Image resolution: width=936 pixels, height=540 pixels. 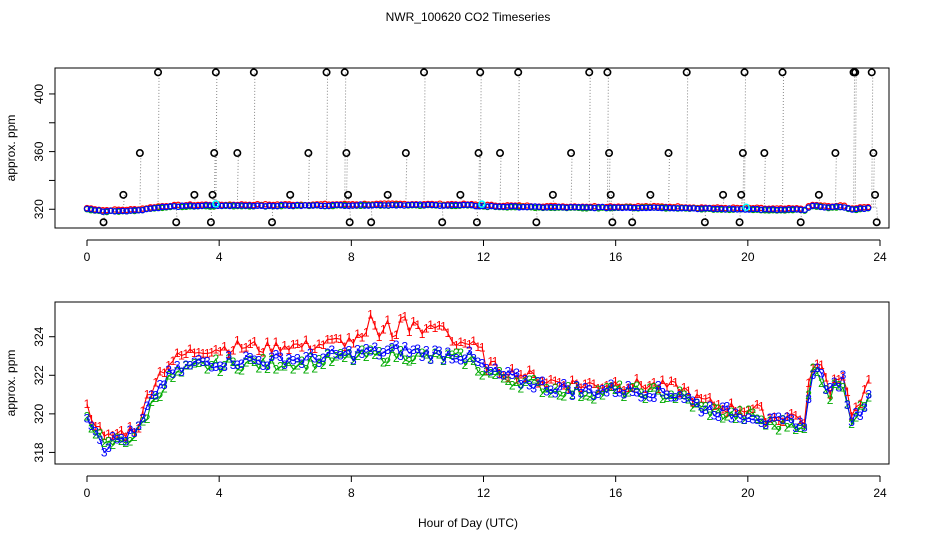 What do you see at coordinates (39, 209) in the screenshot?
I see `top-y-tick-label: 320` at bounding box center [39, 209].